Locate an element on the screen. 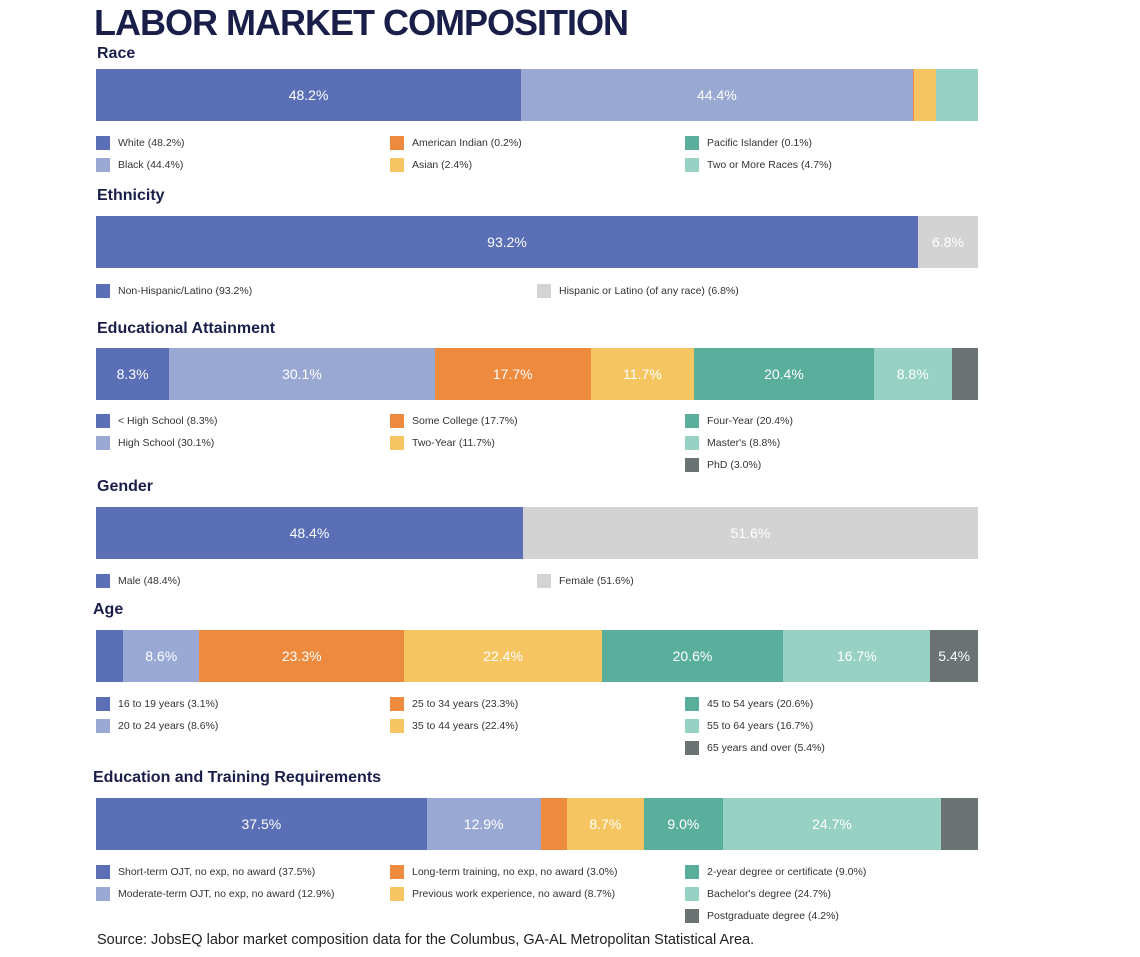  legend-item: Black (44.4%) is located at coordinates (139, 165).